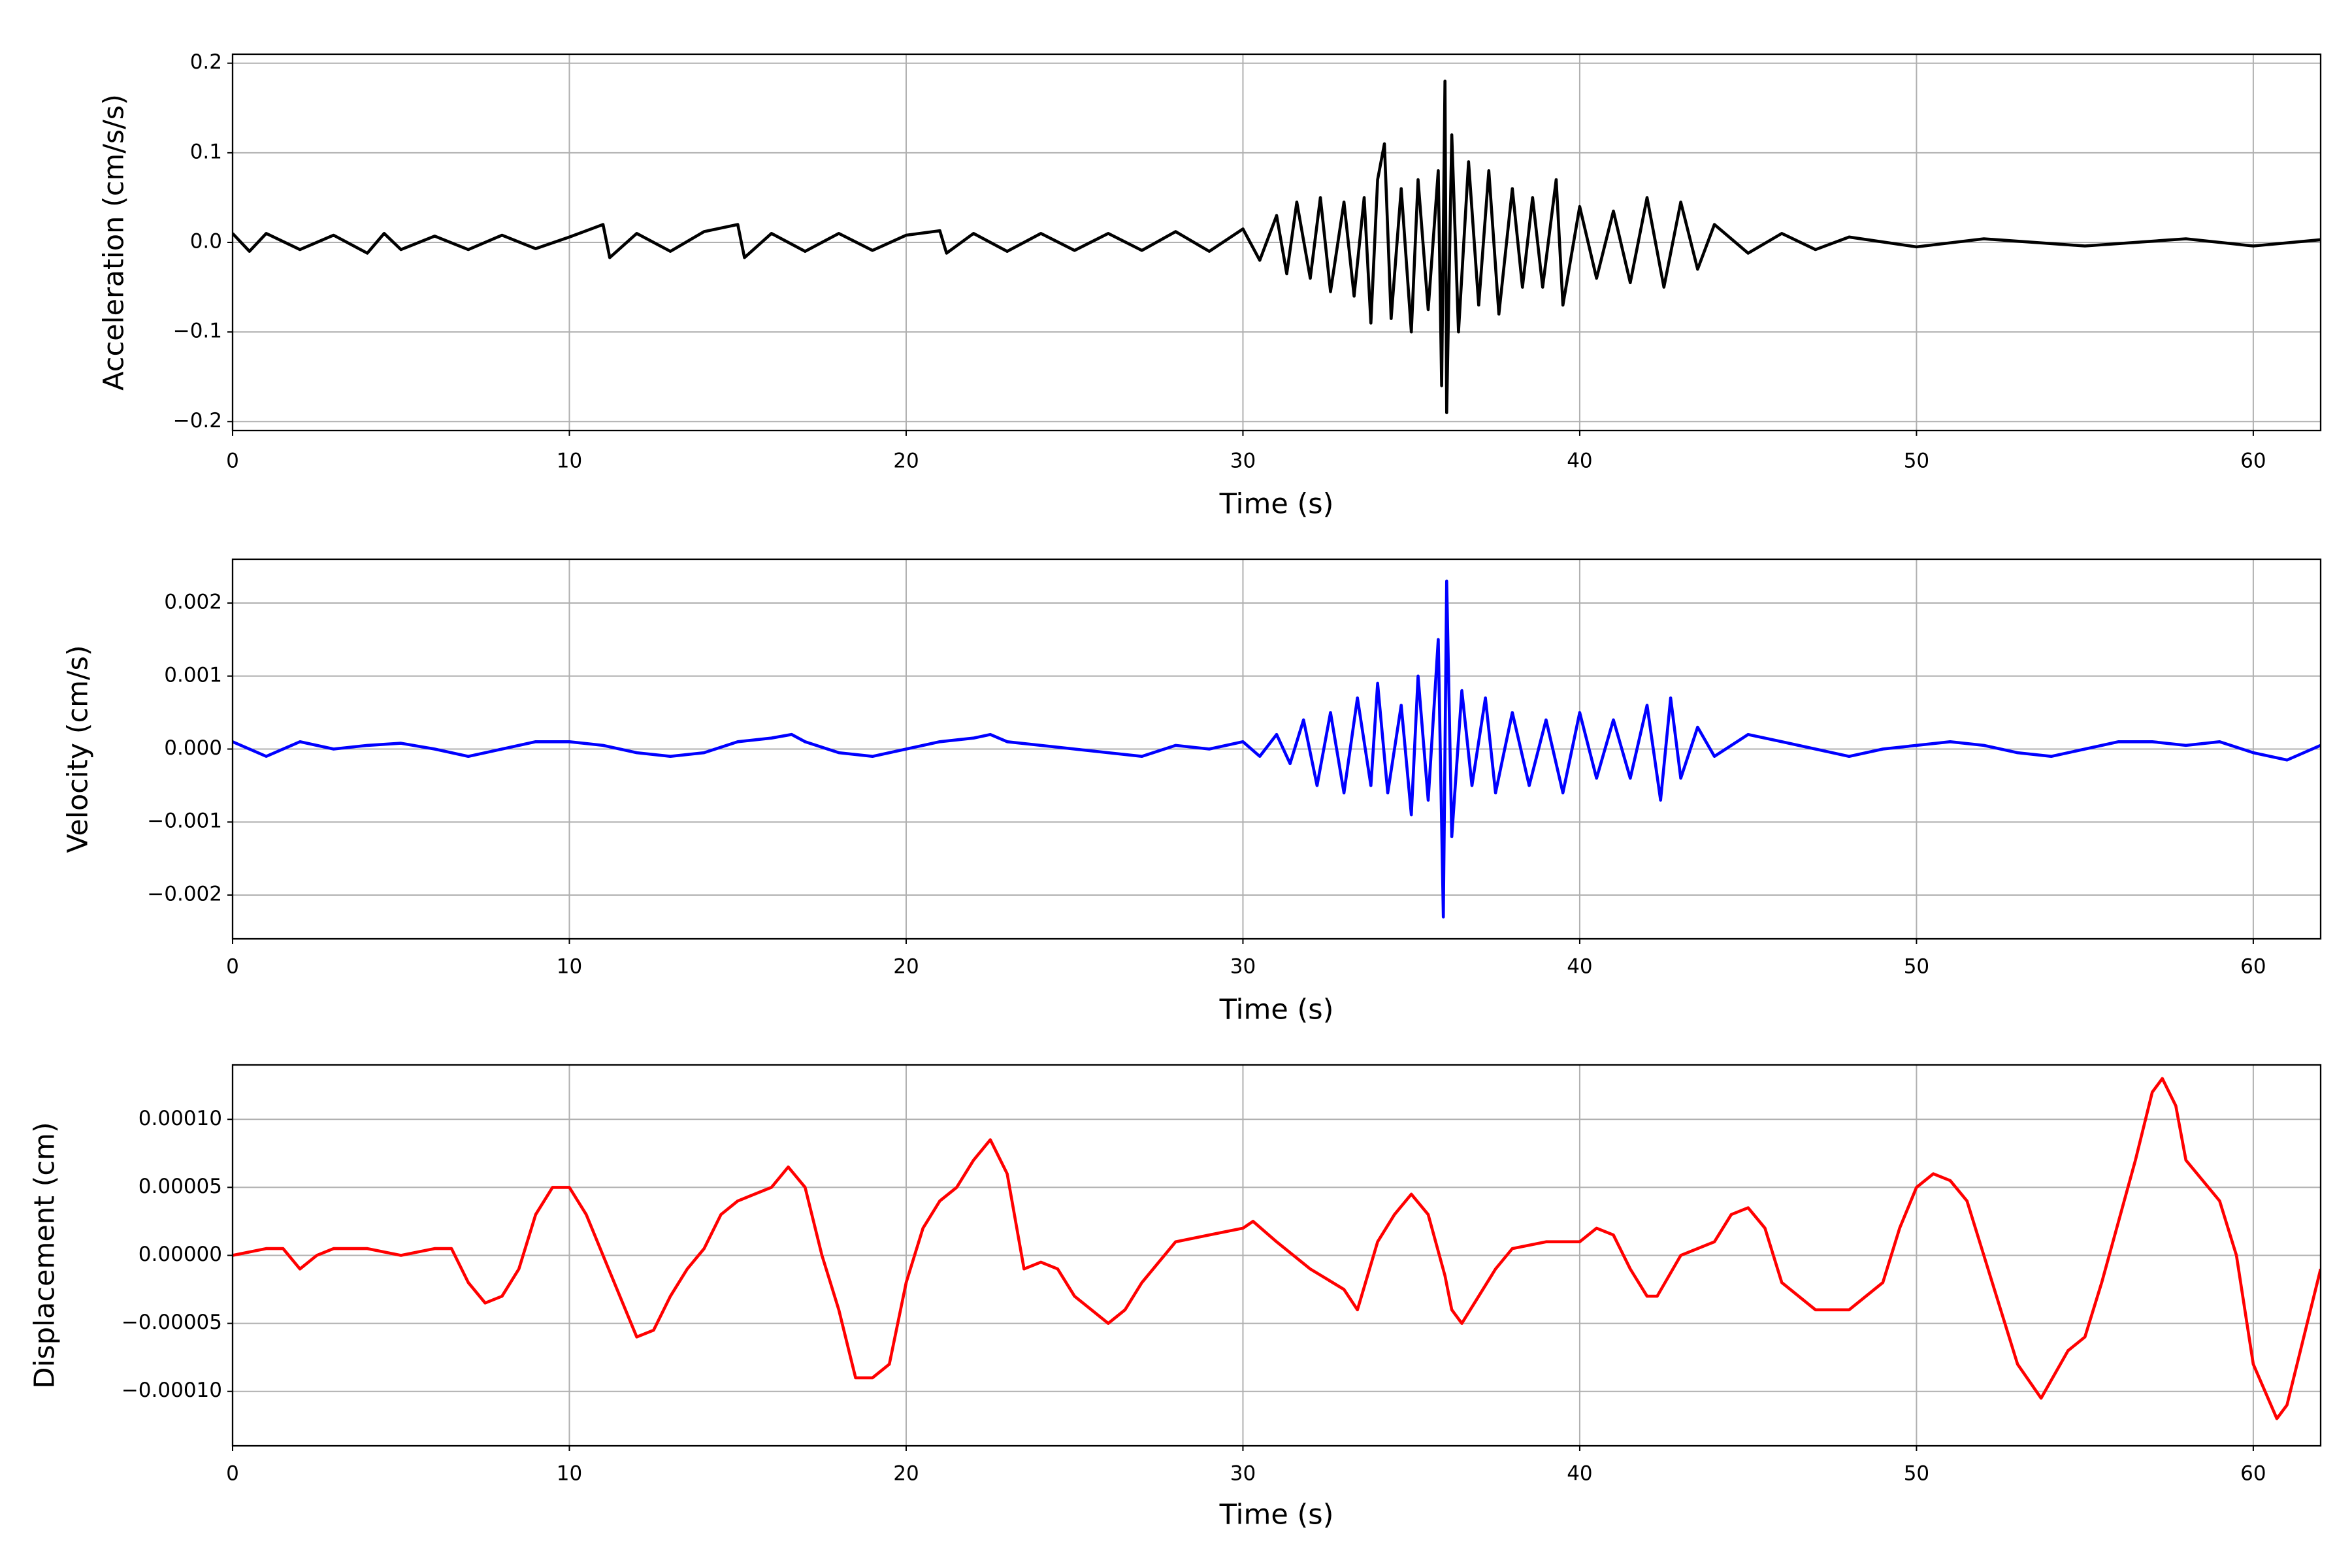 The image size is (2352, 1568). Describe the element at coordinates (45, 1255) in the screenshot. I see `y-axis-label: Displacement (cm)` at that location.